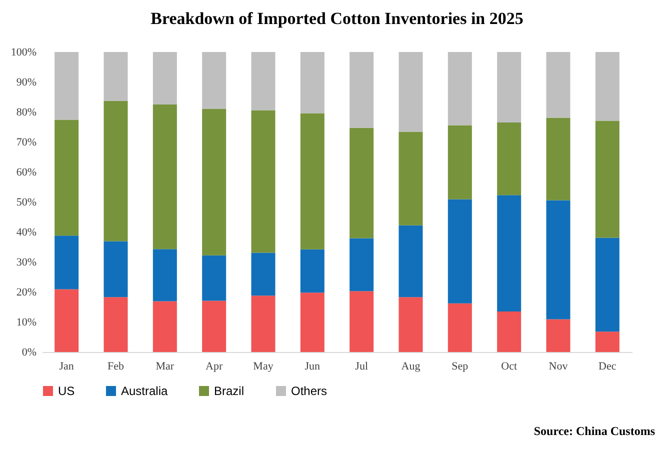 The height and width of the screenshot is (466, 659). What do you see at coordinates (460, 366) in the screenshot?
I see `x-tick-label: Sep` at bounding box center [460, 366].